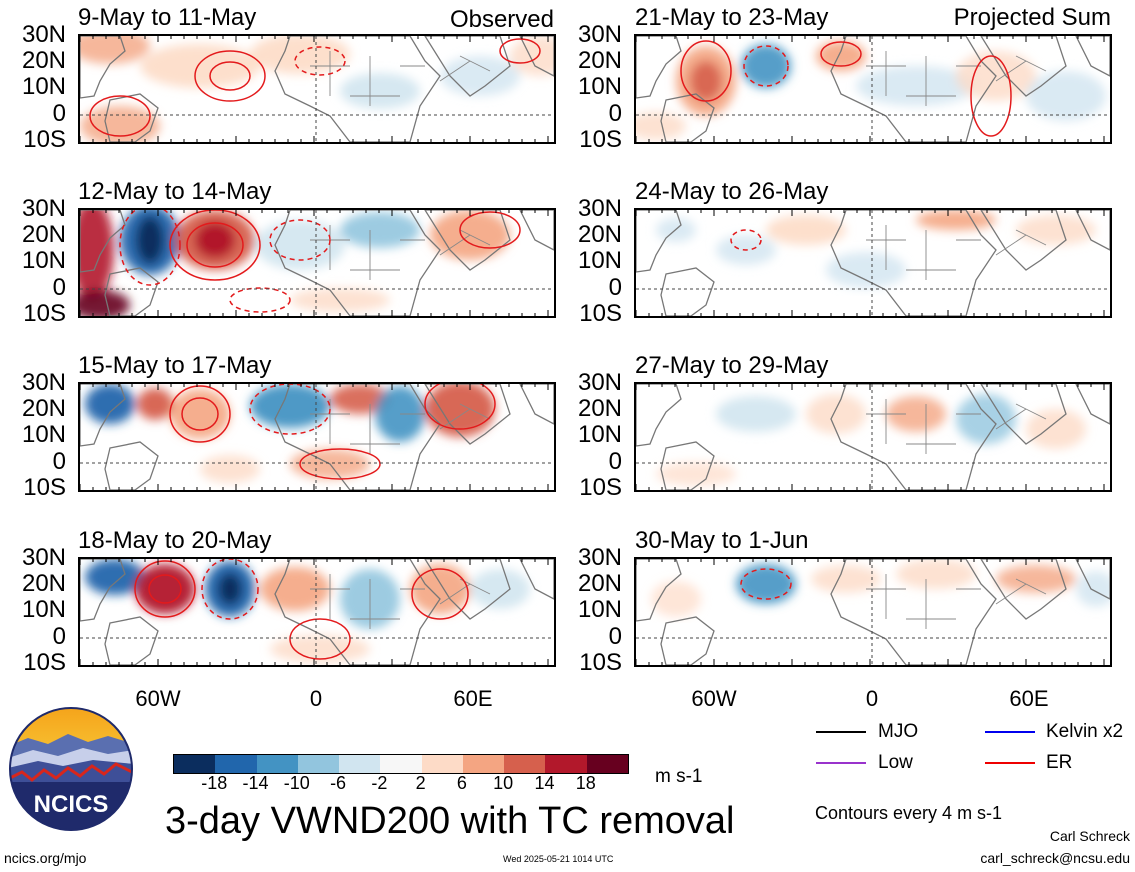  Describe the element at coordinates (600, 662) in the screenshot. I see `lat-label-right-4-5: 10S` at that location.